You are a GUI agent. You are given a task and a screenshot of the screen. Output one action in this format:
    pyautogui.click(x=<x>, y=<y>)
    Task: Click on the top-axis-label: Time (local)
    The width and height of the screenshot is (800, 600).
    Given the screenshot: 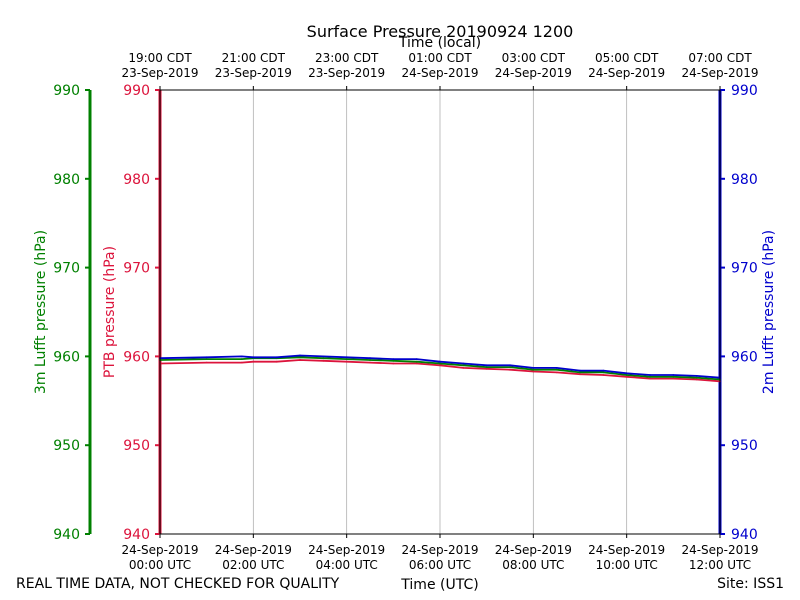 What is the action you would take?
    pyautogui.click(x=439, y=43)
    